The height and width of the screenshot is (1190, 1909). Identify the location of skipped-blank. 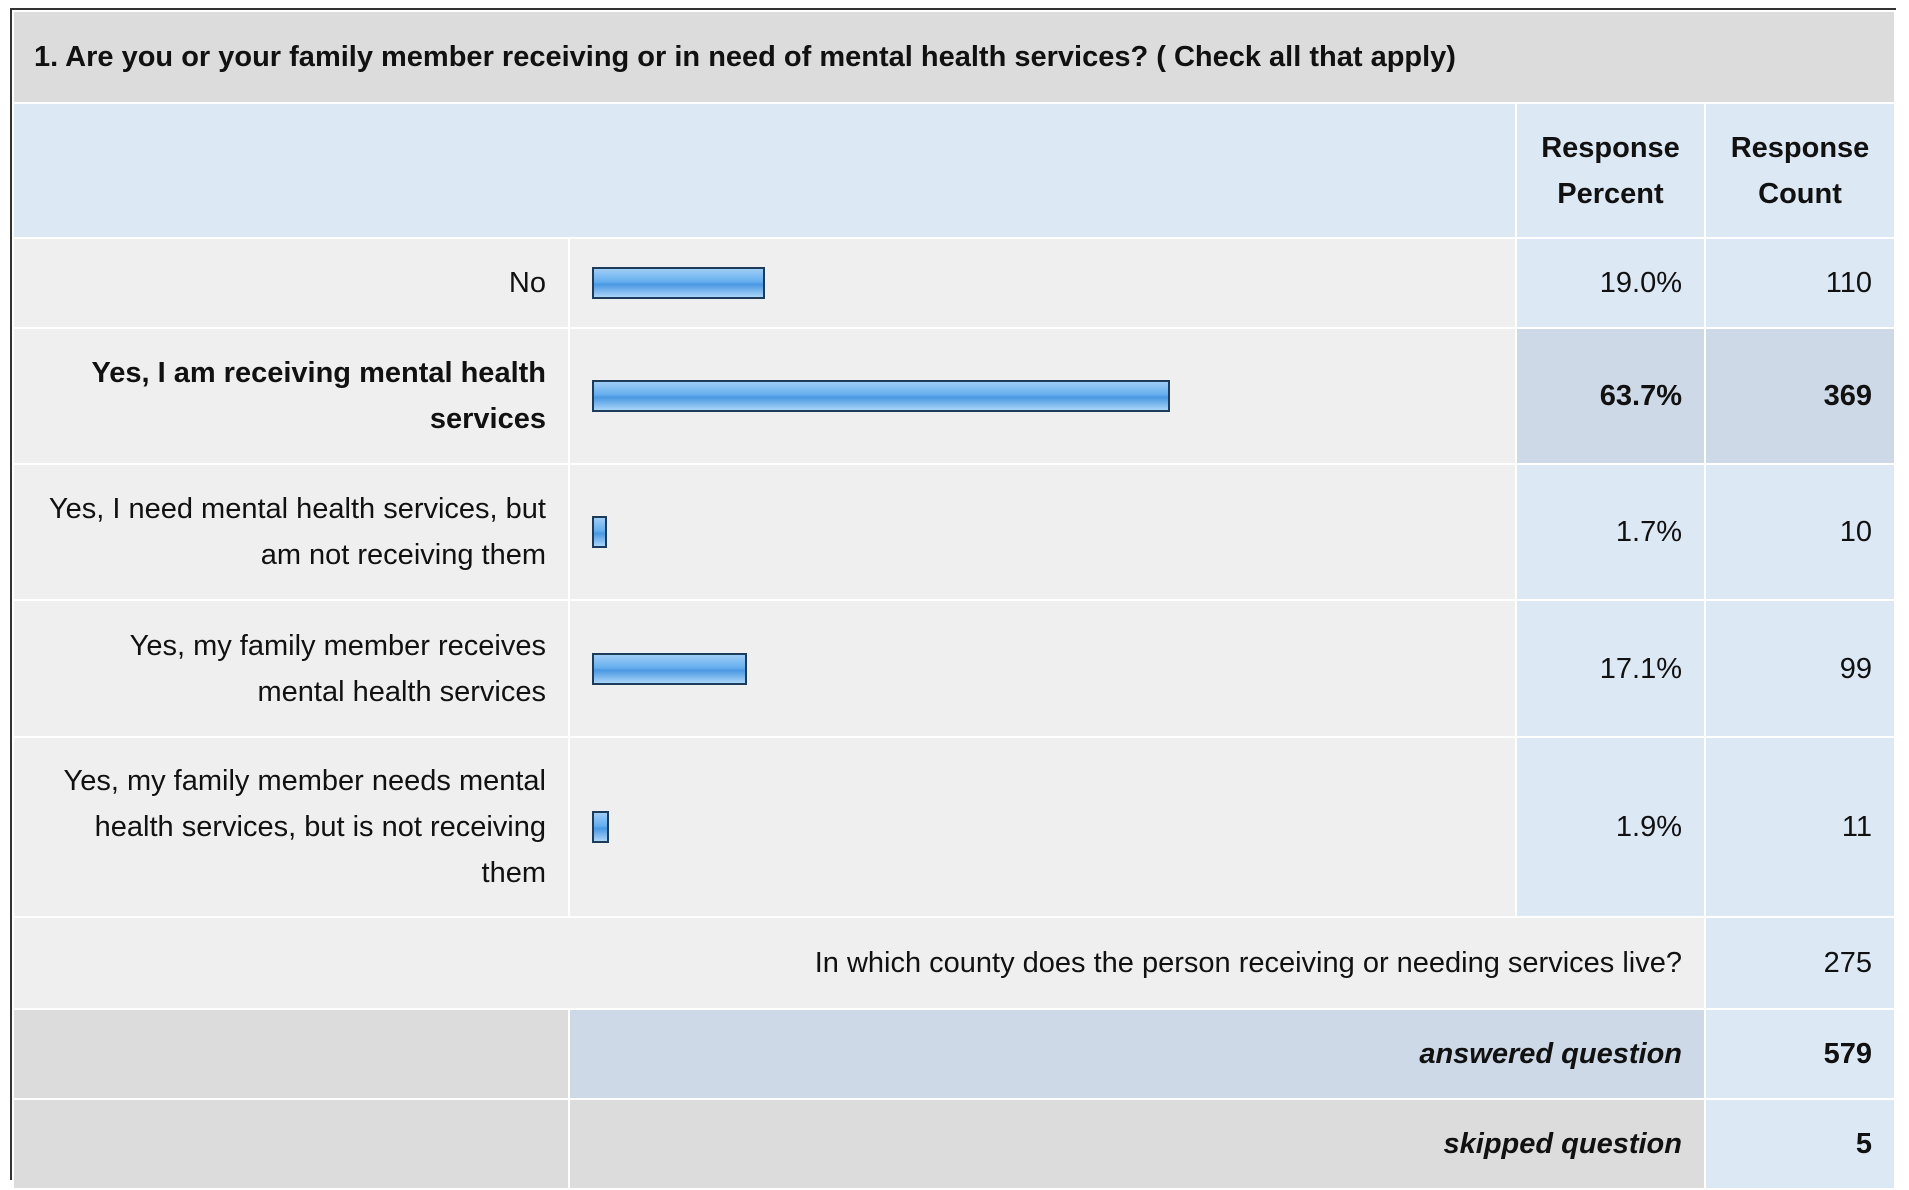
(291, 1144).